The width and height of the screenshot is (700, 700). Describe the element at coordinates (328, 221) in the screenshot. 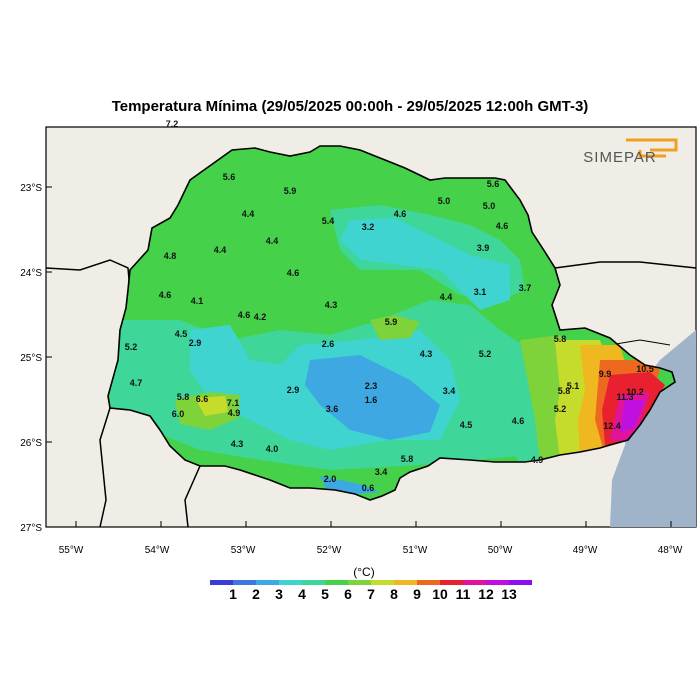

I see `station-value: 5.4` at that location.